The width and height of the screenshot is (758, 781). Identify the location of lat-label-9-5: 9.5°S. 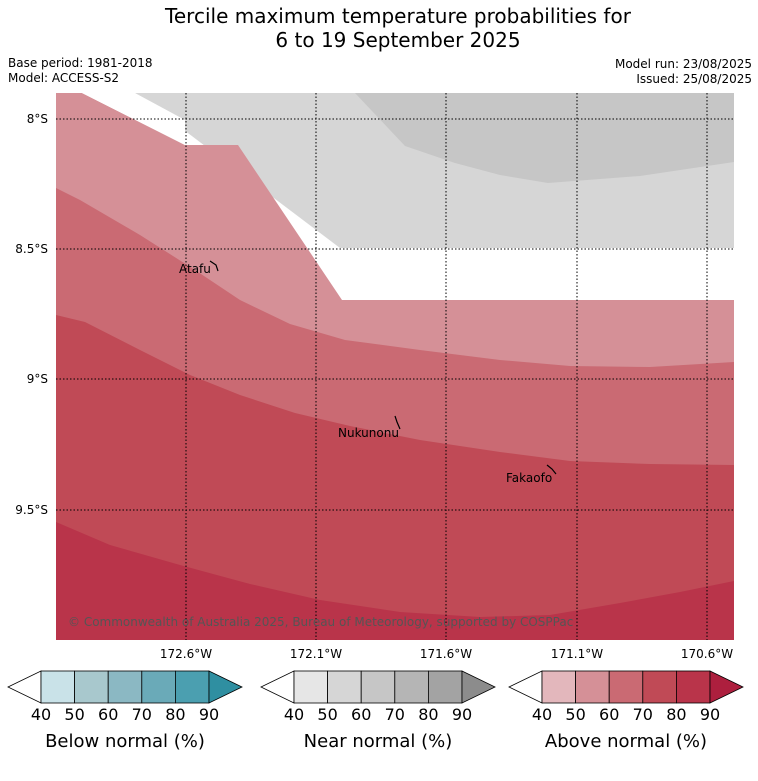
(31, 510).